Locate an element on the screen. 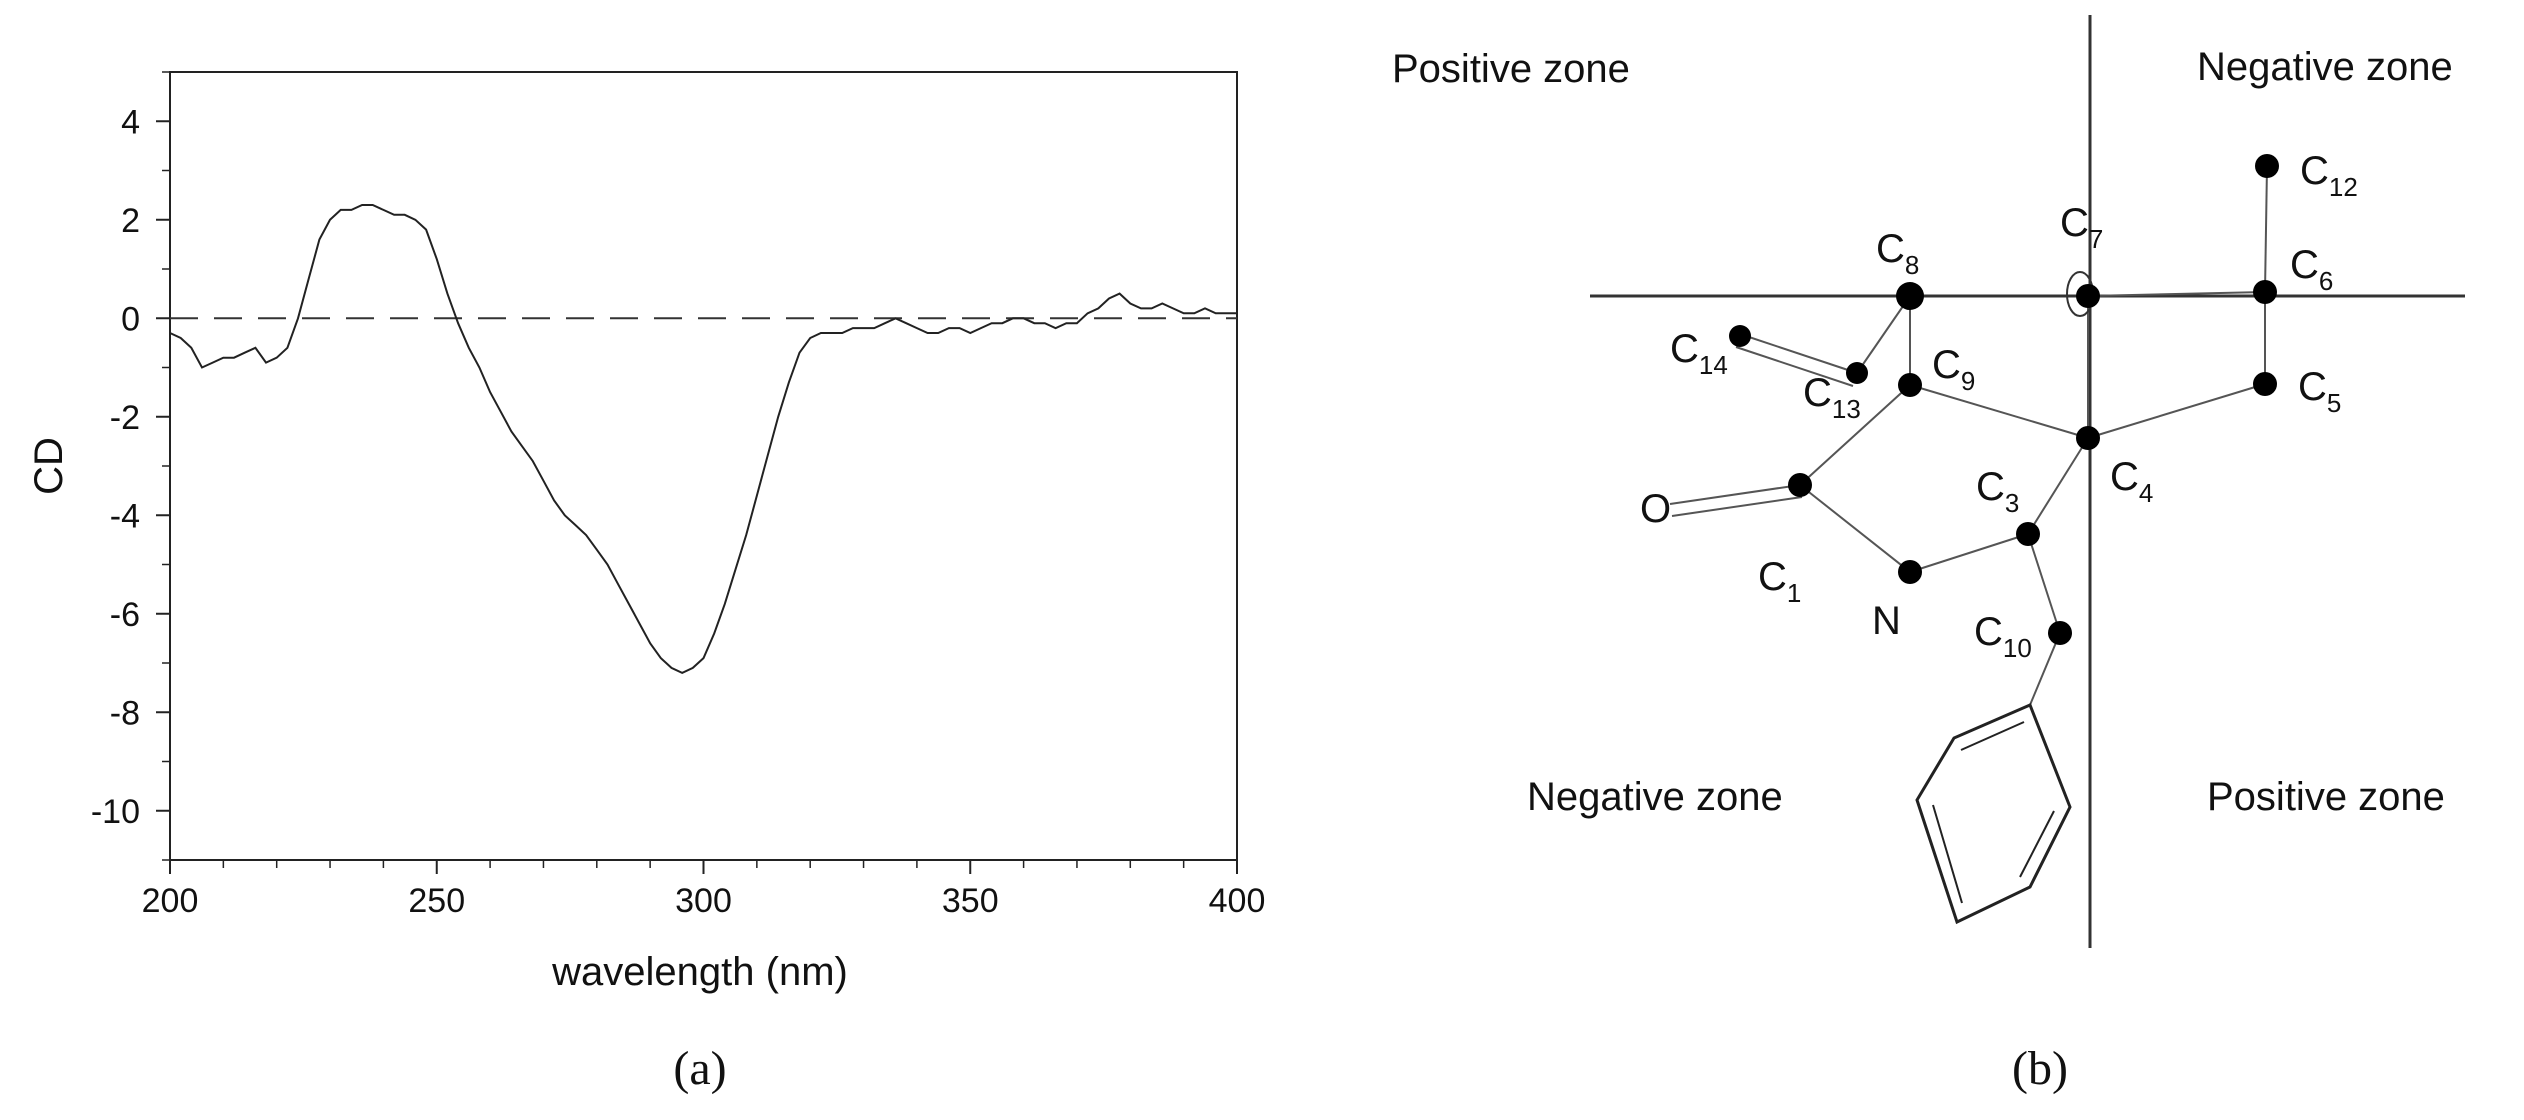 This screenshot has height=1120, width=2524. atom-label-c9: C9 is located at coordinates (1953, 369).